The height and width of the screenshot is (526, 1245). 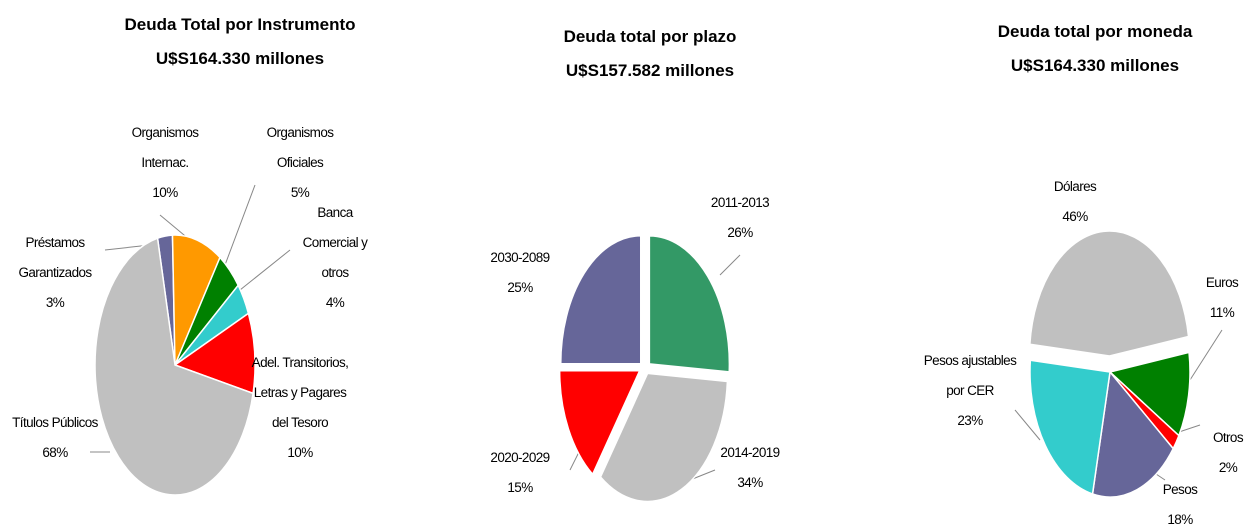 I want to click on value-label: 25%, so click(x=520, y=287).